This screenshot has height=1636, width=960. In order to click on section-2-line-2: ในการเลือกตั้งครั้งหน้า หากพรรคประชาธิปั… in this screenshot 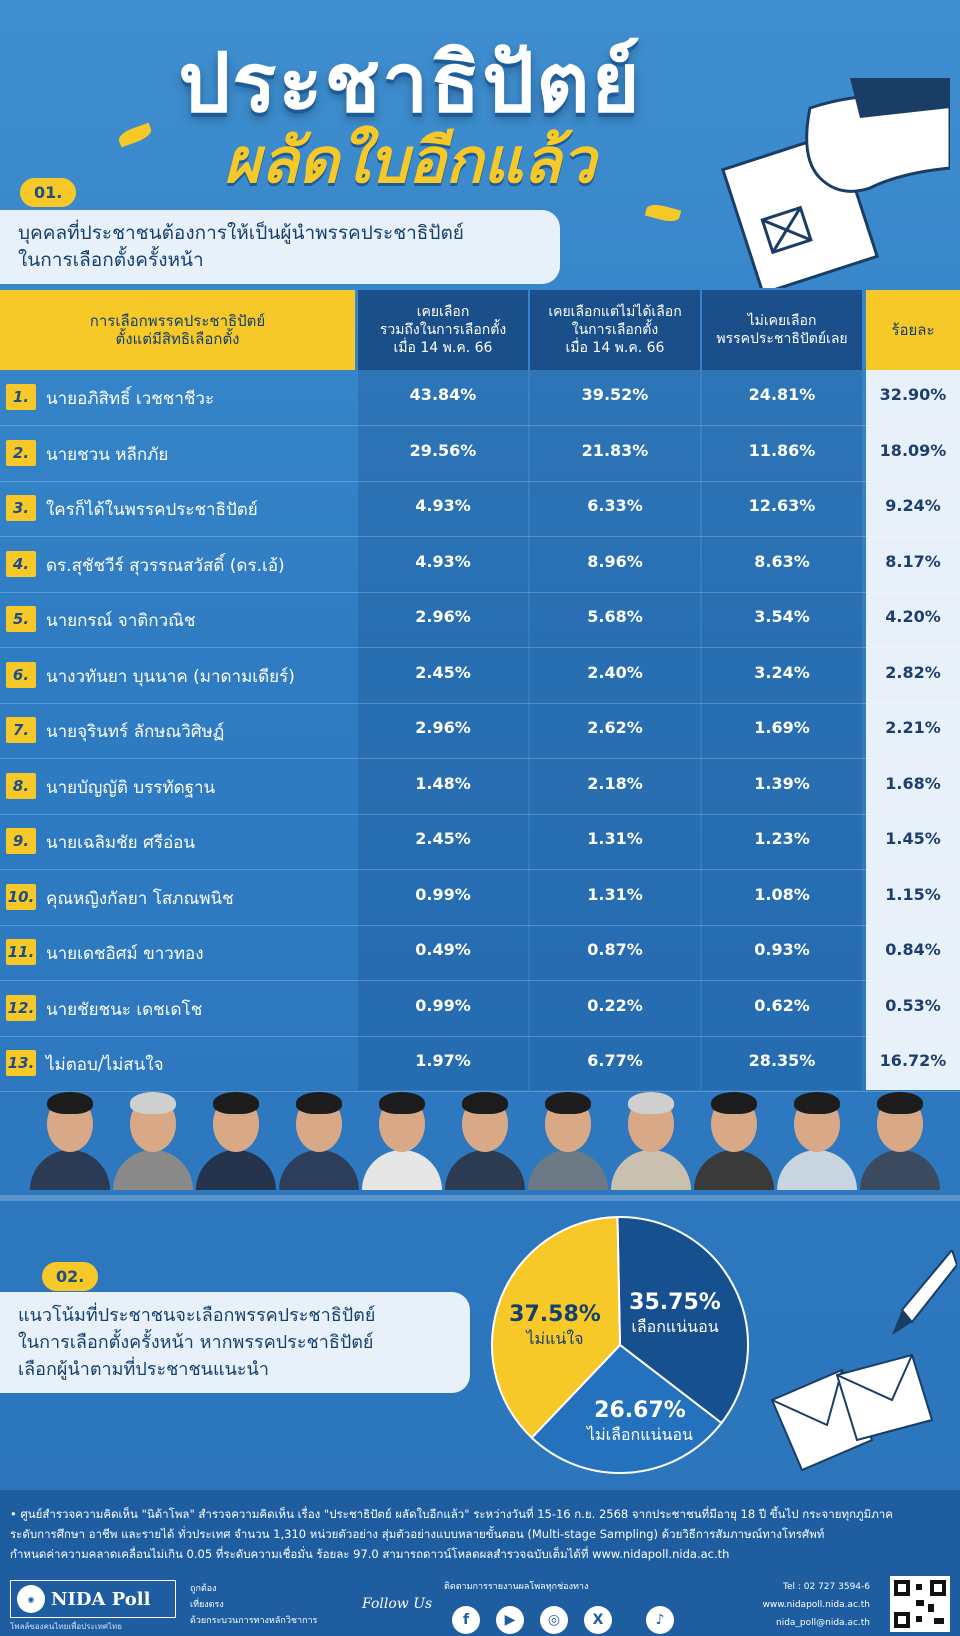, I will do `click(196, 1342)`.